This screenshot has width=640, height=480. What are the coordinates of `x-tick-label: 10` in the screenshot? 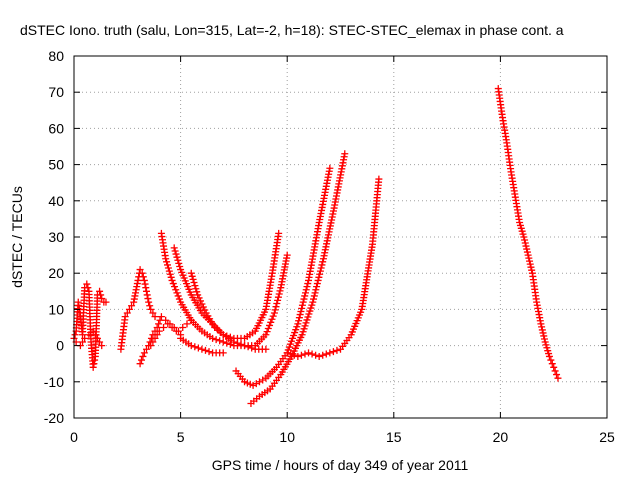 It's located at (287, 437).